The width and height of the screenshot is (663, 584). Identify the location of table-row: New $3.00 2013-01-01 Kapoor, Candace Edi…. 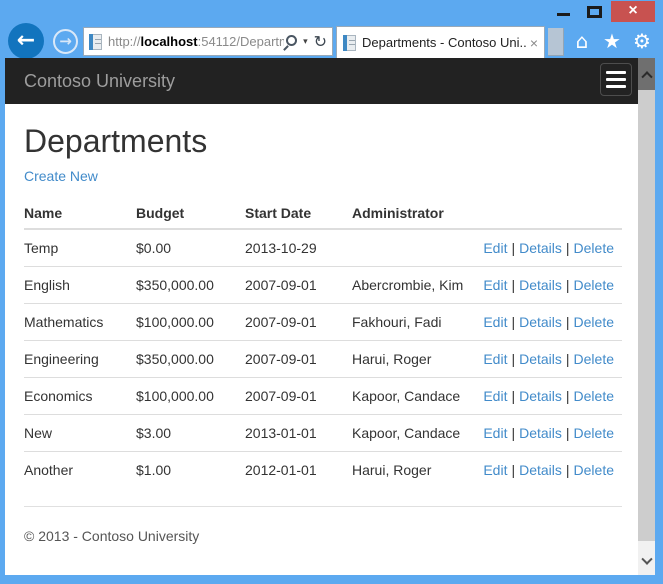
(323, 433).